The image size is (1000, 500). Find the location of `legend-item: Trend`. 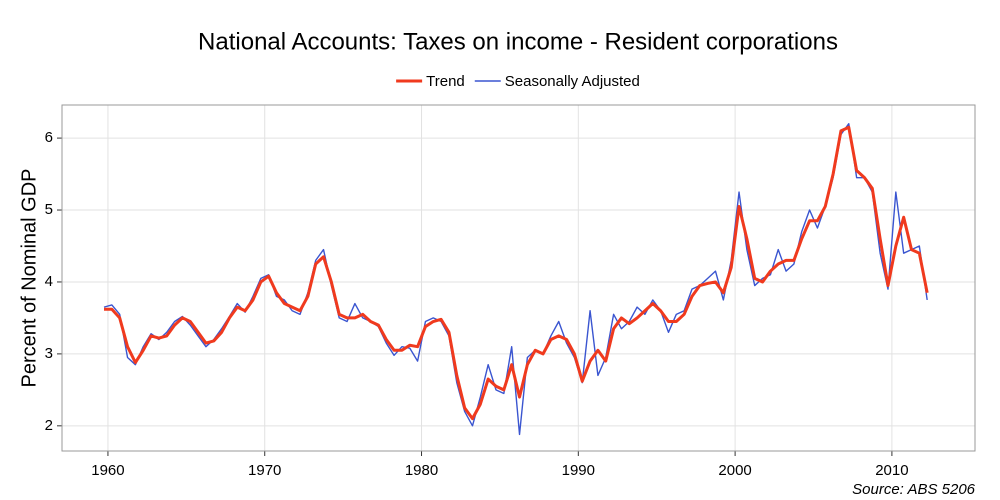

legend-item: Trend is located at coordinates (430, 81).